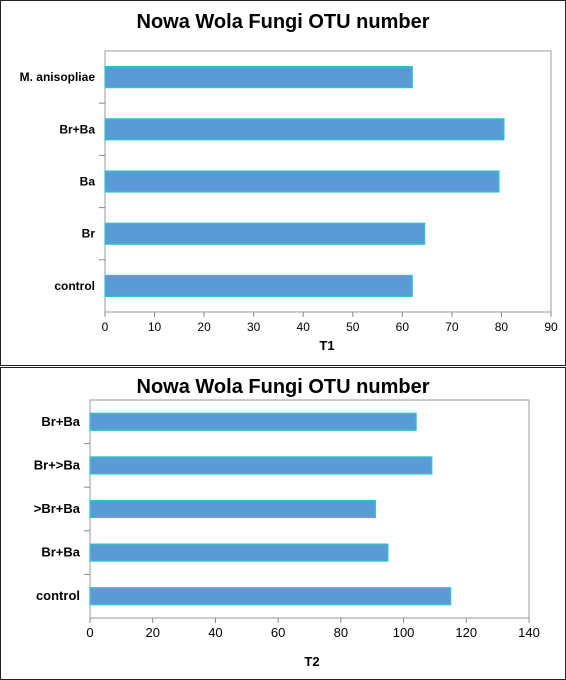 The height and width of the screenshot is (680, 566). I want to click on x-tick-label: 90, so click(551, 327).